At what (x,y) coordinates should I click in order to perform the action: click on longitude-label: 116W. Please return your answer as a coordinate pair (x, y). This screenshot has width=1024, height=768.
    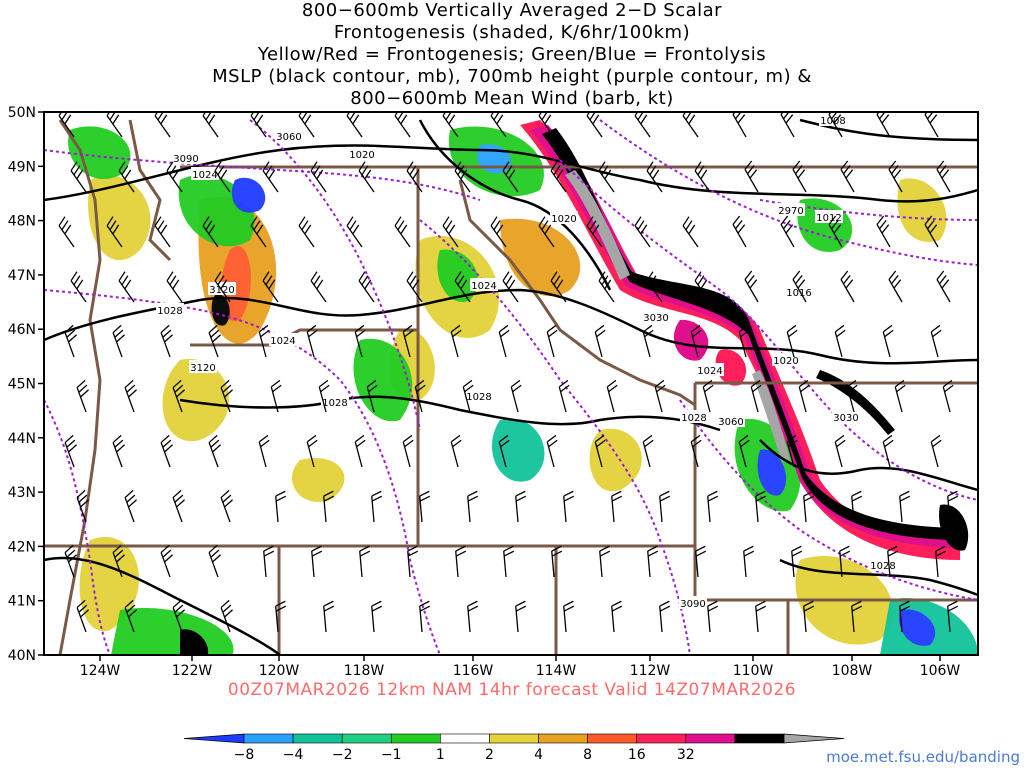
    Looking at the image, I should click on (473, 671).